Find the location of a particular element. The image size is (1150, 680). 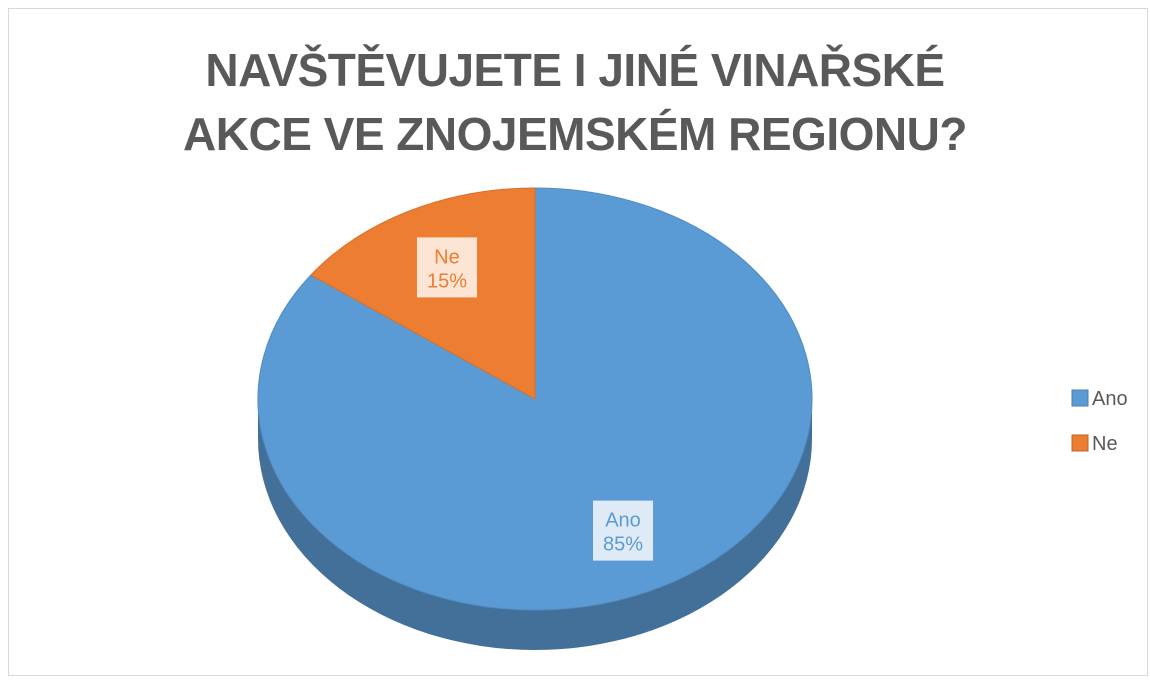

data-label-value: 85% is located at coordinates (623, 545).